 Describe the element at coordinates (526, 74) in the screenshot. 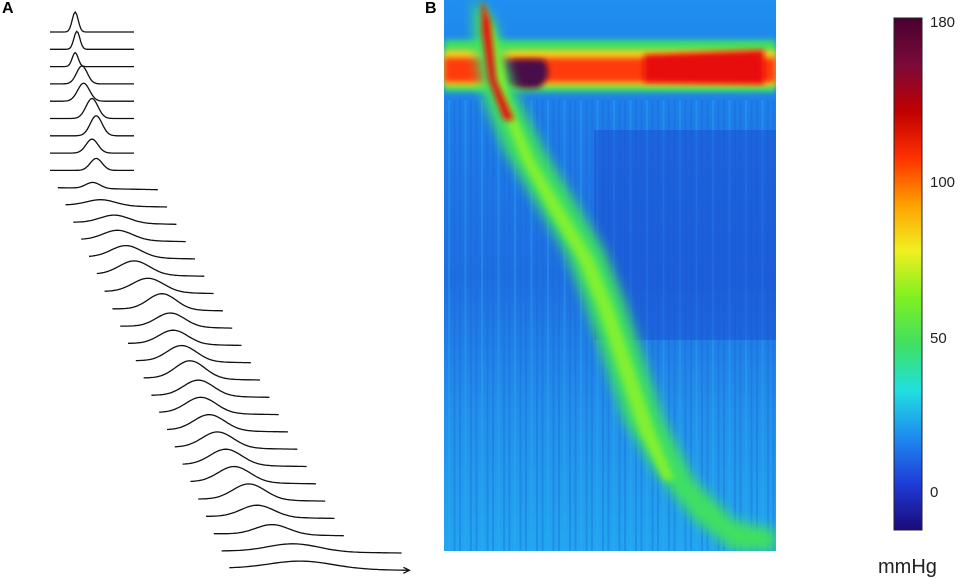

I see `sphincter-band-peak` at that location.